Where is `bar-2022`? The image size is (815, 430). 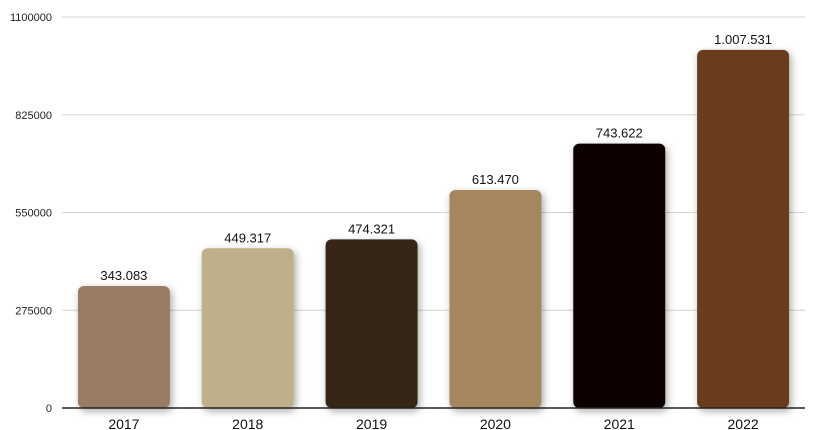 bar-2022 is located at coordinates (743, 228).